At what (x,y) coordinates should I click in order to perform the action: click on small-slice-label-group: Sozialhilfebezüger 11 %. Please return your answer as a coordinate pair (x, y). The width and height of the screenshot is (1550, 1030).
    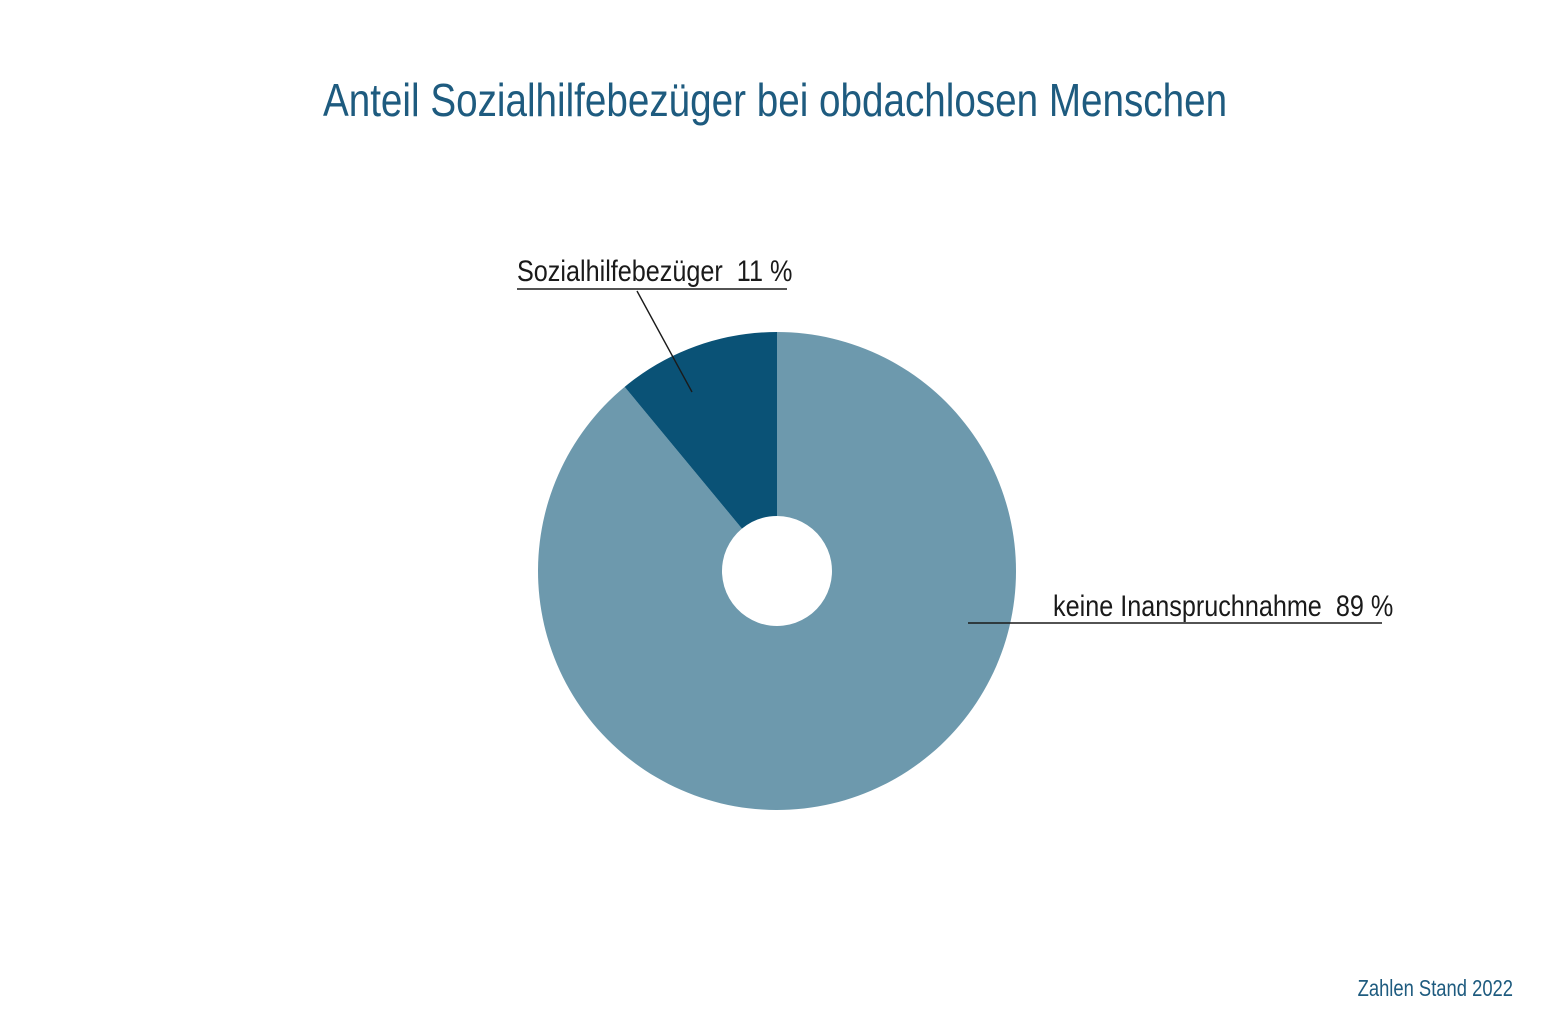
    Looking at the image, I should click on (654, 271).